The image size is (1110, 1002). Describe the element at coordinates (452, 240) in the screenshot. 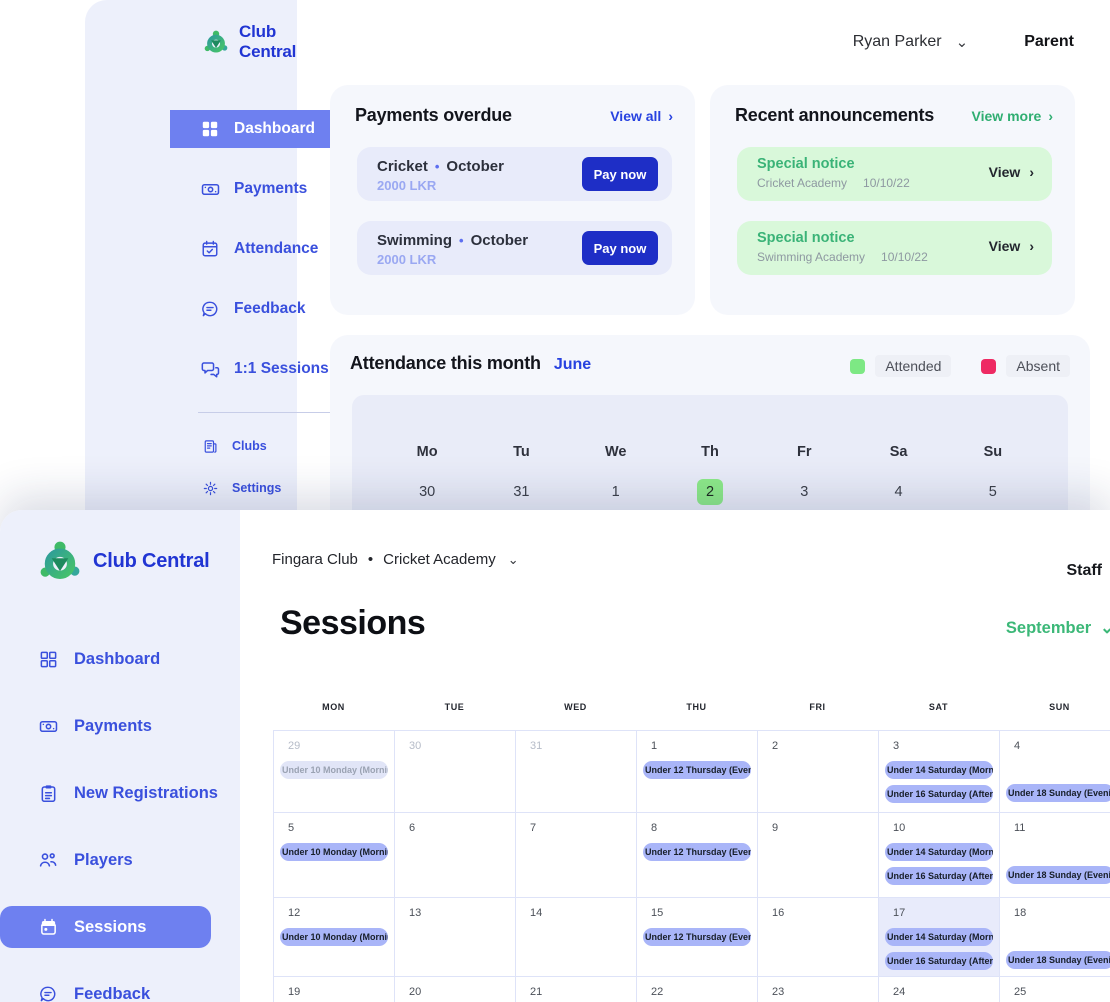

I see `payment-activity: Swimming • October` at that location.